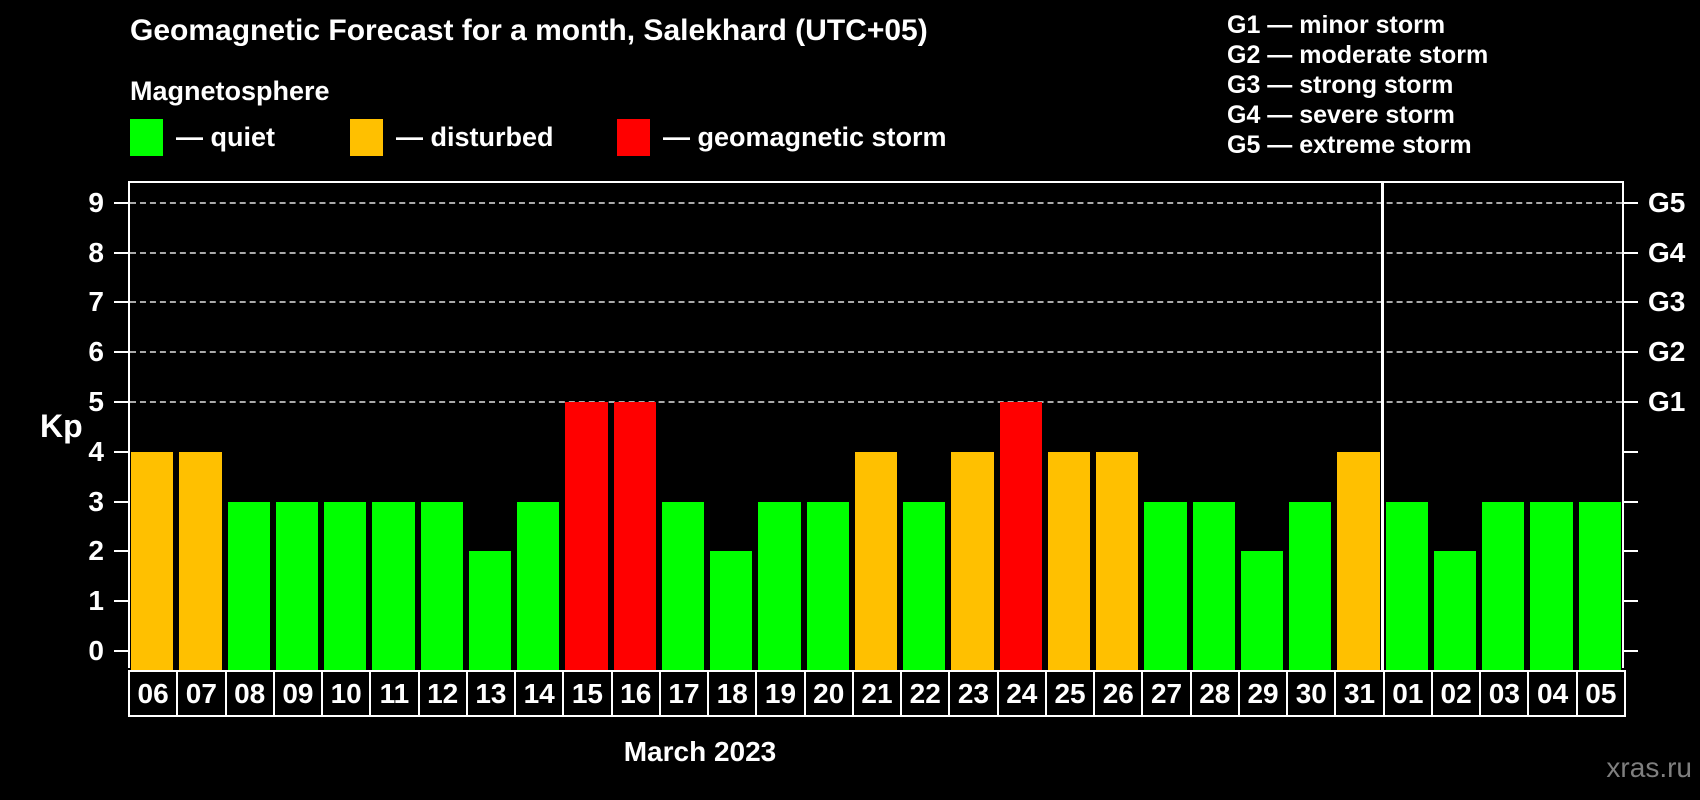 This screenshot has width=1700, height=800. I want to click on storm-scale-line-g1: G1 — minor storm, so click(1336, 25).